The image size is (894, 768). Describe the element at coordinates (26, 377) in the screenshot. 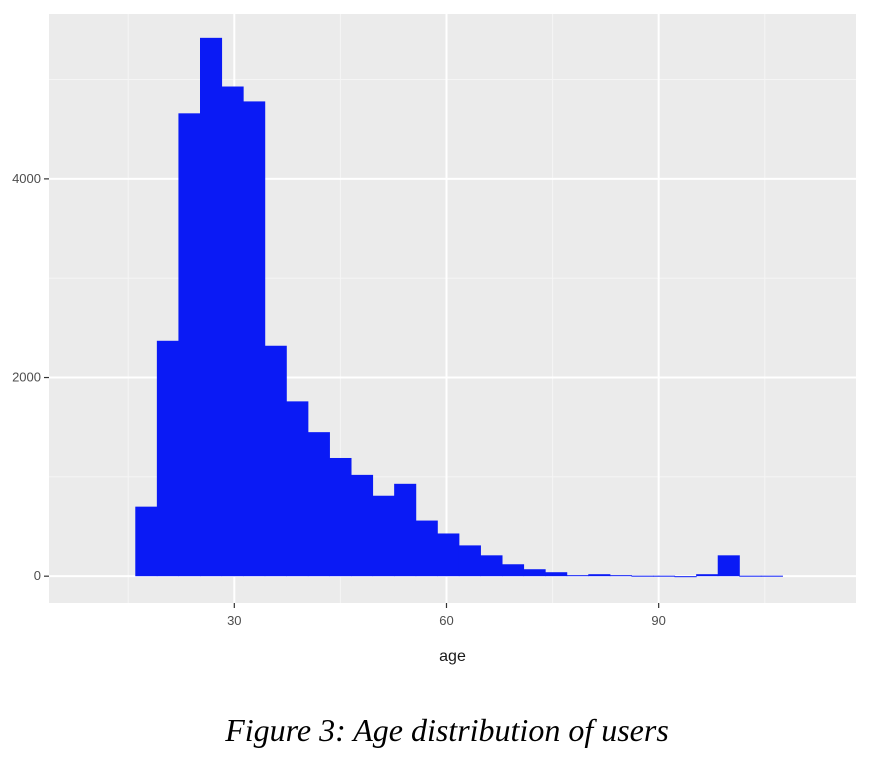

I see `y-tick-label: 2000` at that location.